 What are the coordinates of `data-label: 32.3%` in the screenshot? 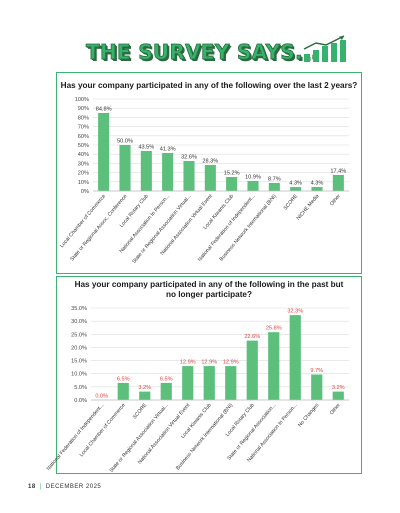 It's located at (295, 312).